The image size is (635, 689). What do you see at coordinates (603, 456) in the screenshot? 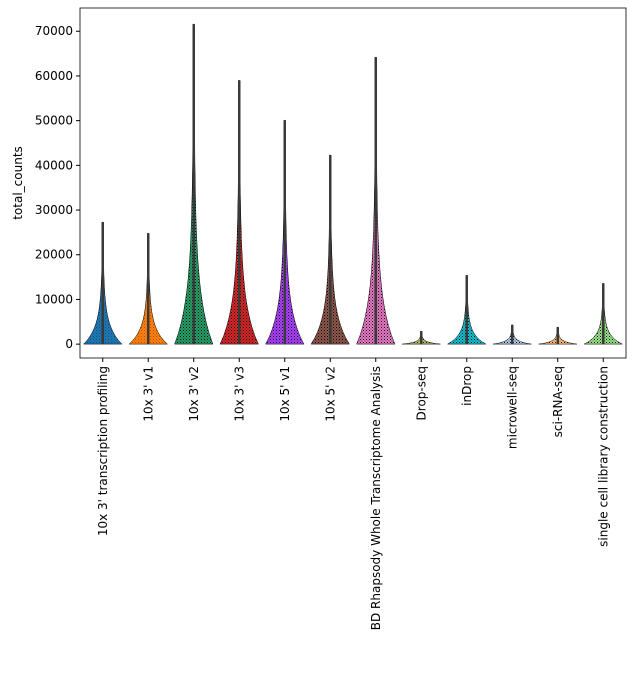
I see `x-tick-label: single cell library construction` at bounding box center [603, 456].